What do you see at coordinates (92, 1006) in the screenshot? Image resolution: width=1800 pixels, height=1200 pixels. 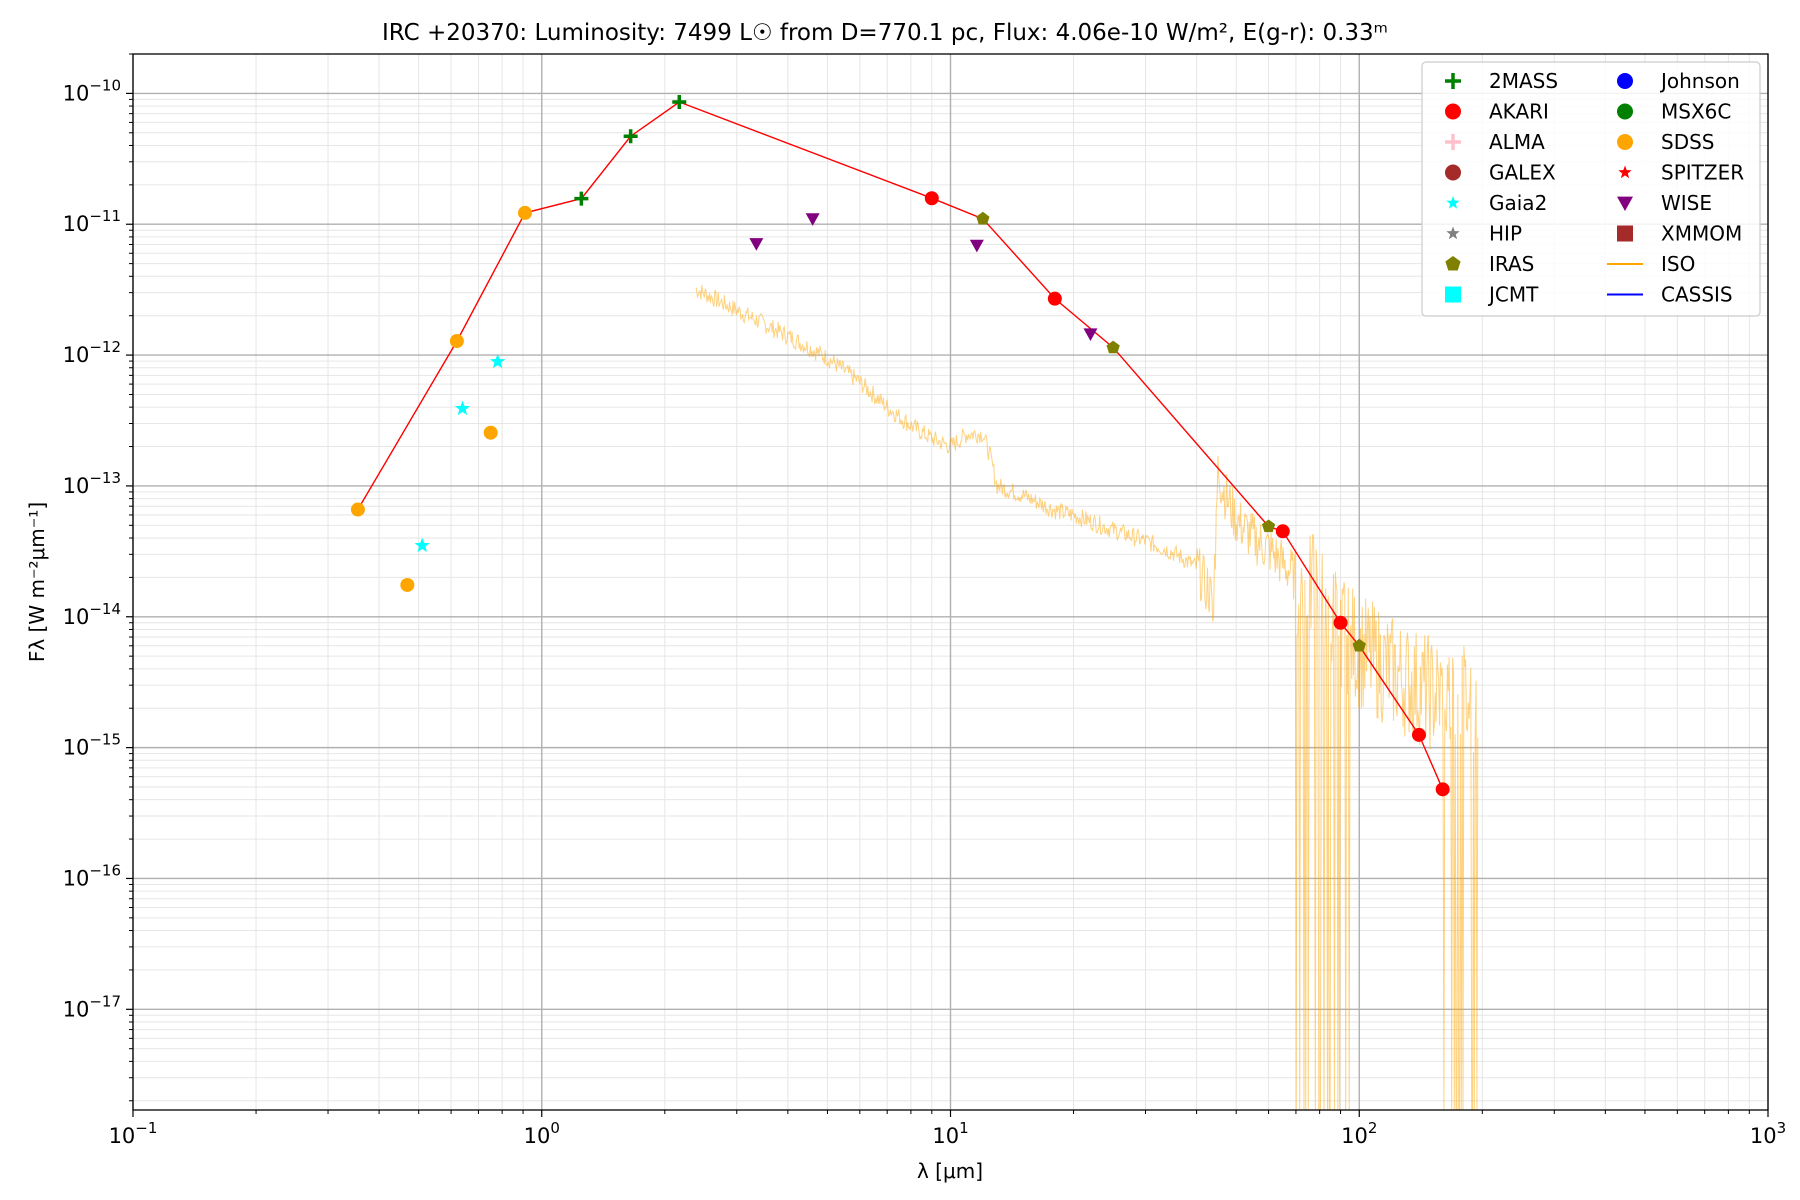 I see `y-tick-label: 10−17` at bounding box center [92, 1006].